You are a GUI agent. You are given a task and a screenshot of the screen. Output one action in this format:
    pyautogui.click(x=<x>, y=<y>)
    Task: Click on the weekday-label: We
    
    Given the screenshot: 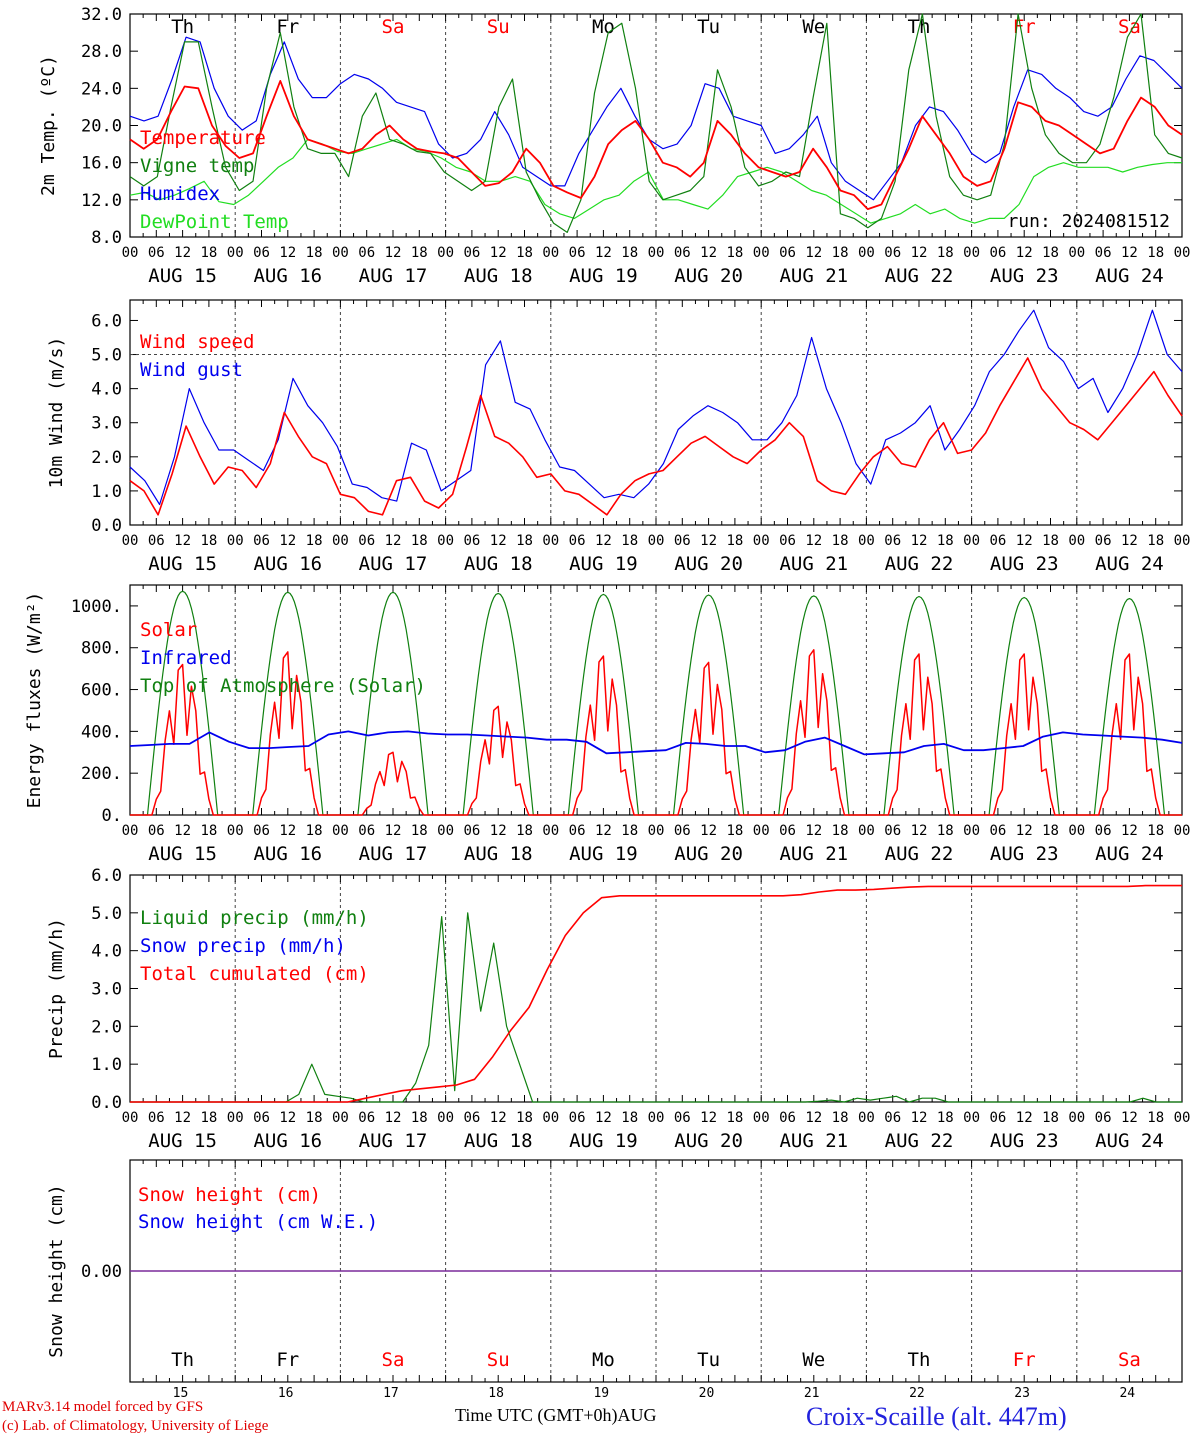 What is the action you would take?
    pyautogui.click(x=813, y=27)
    